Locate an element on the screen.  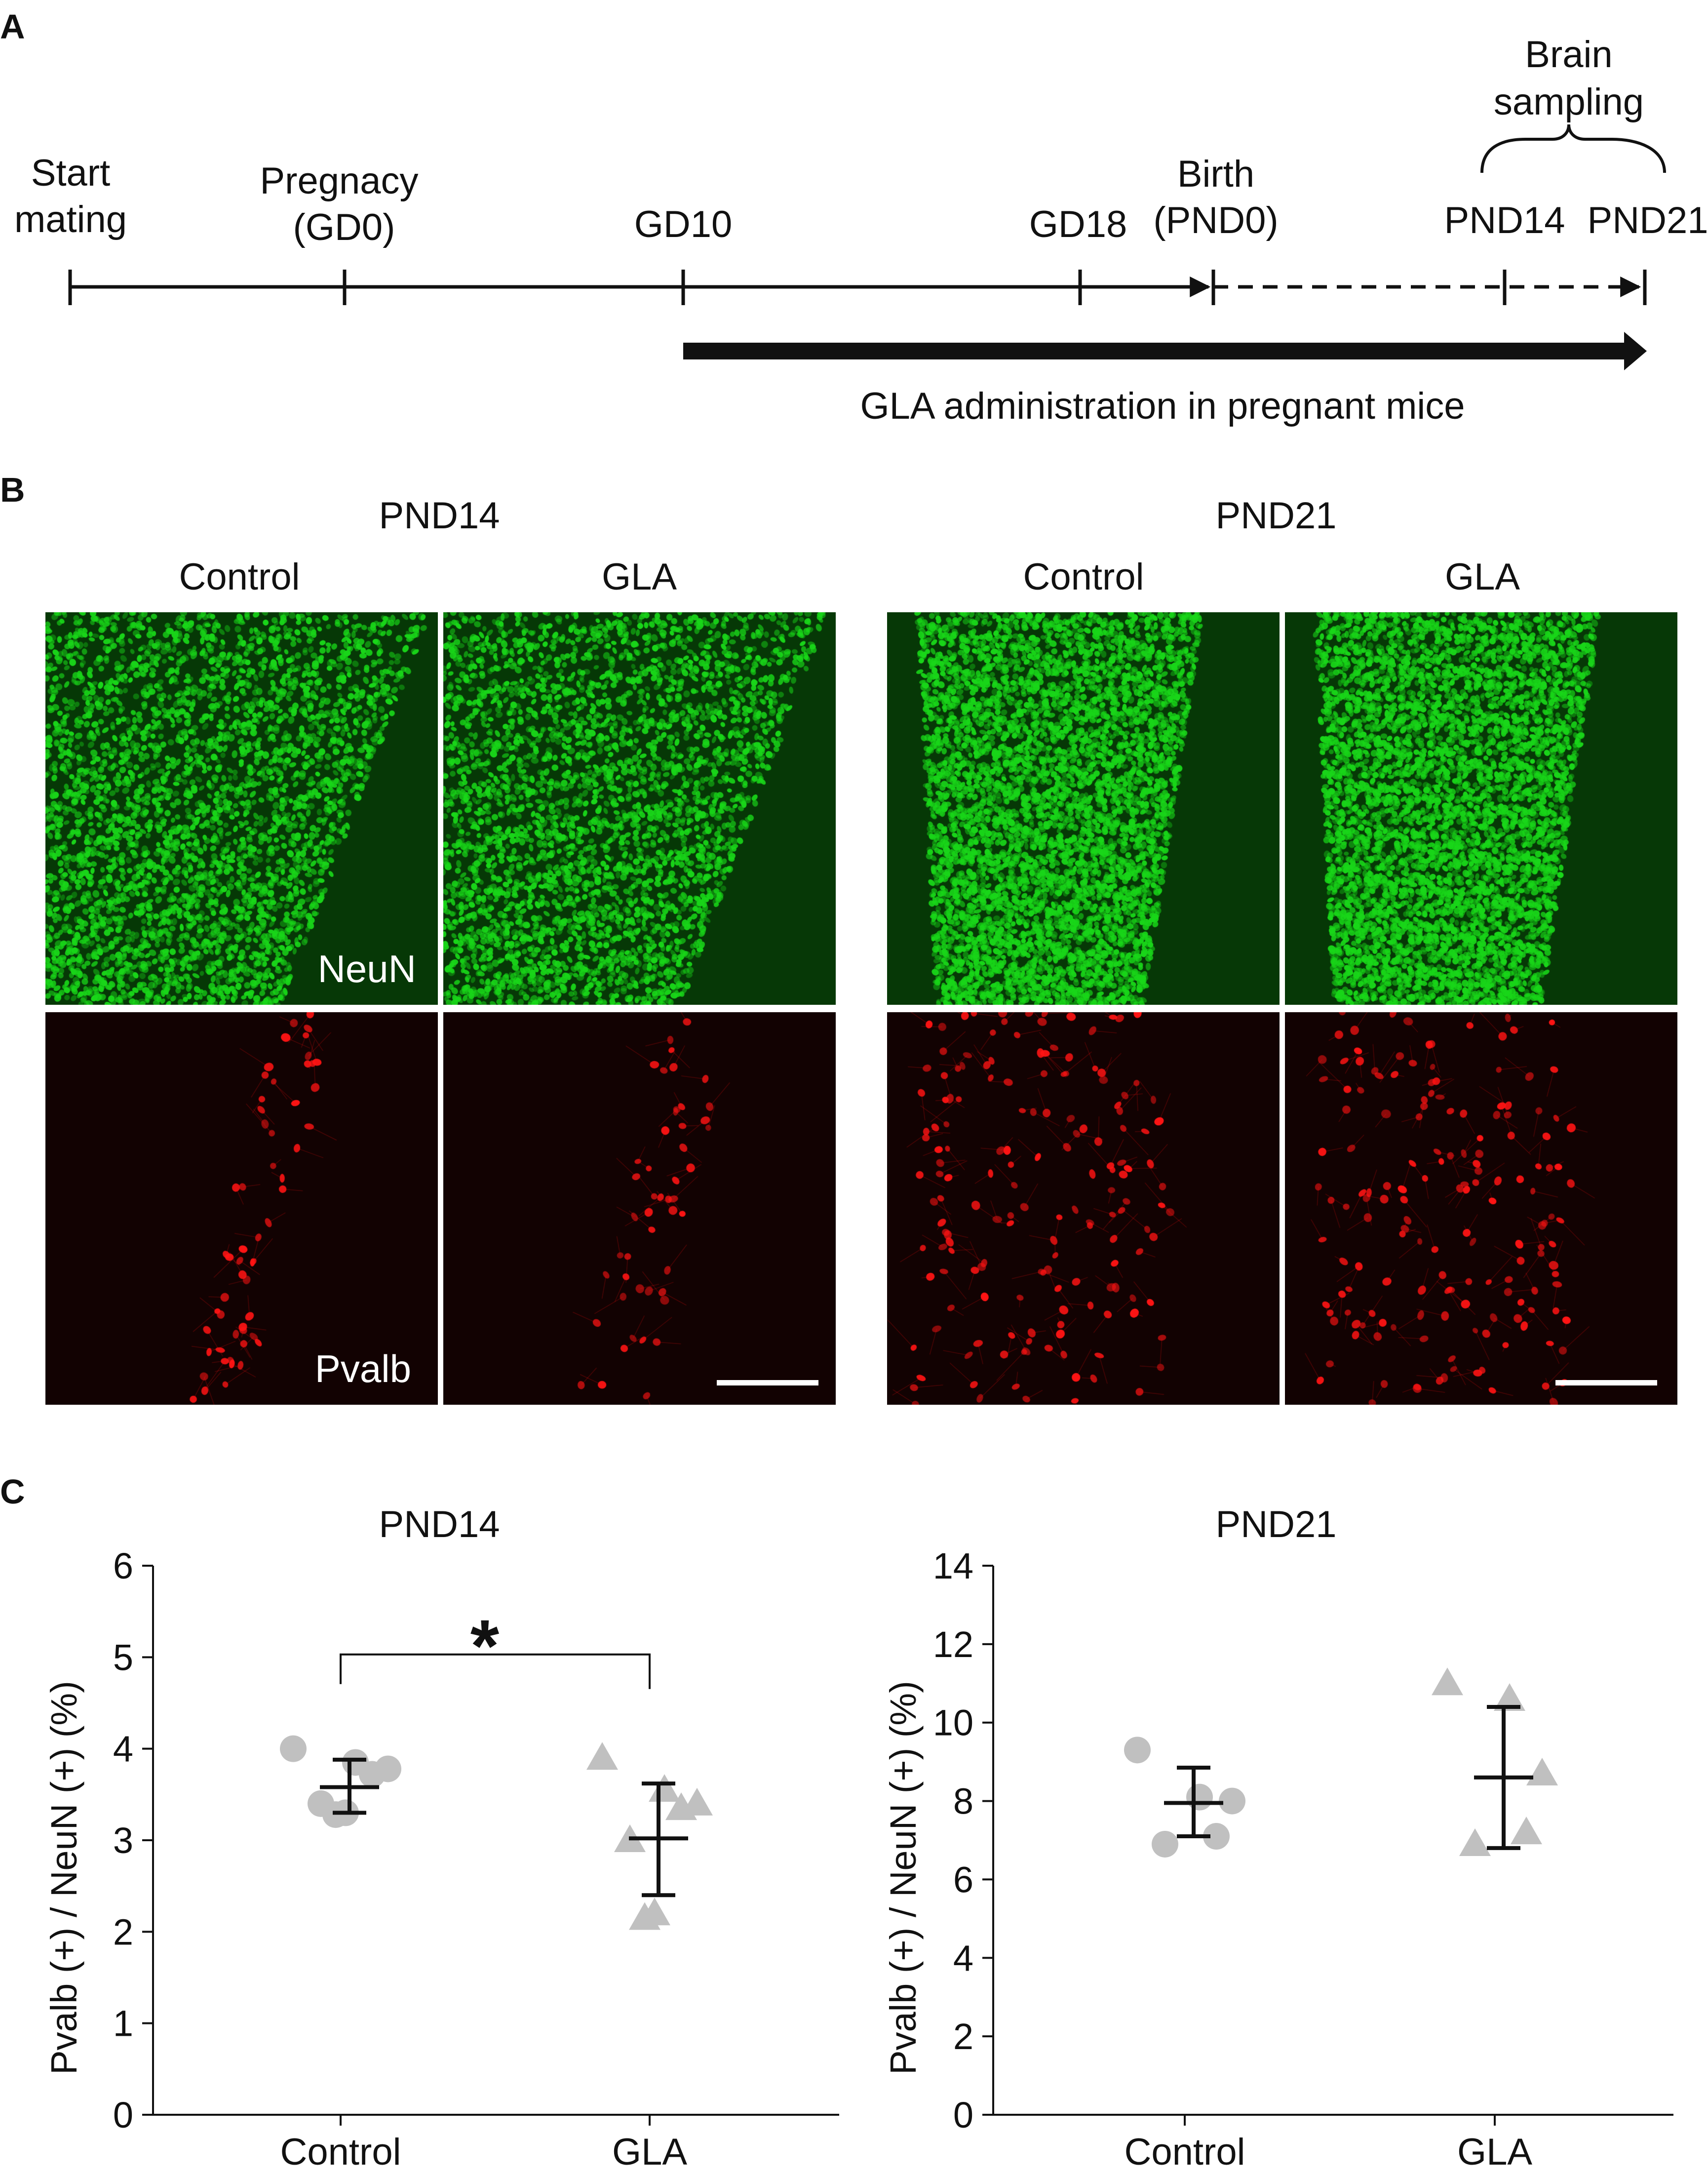
timeline-label-gd18: GD18 is located at coordinates (1078, 224).